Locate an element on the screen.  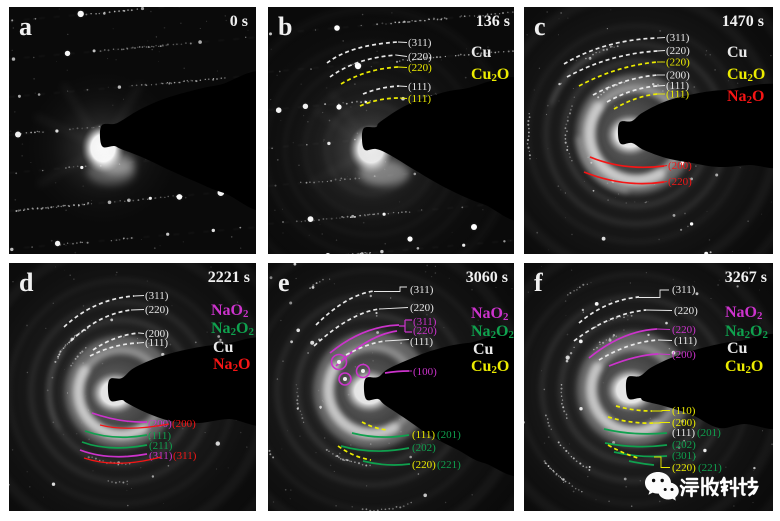
svg-text: (211) is located at coordinates (161, 446).